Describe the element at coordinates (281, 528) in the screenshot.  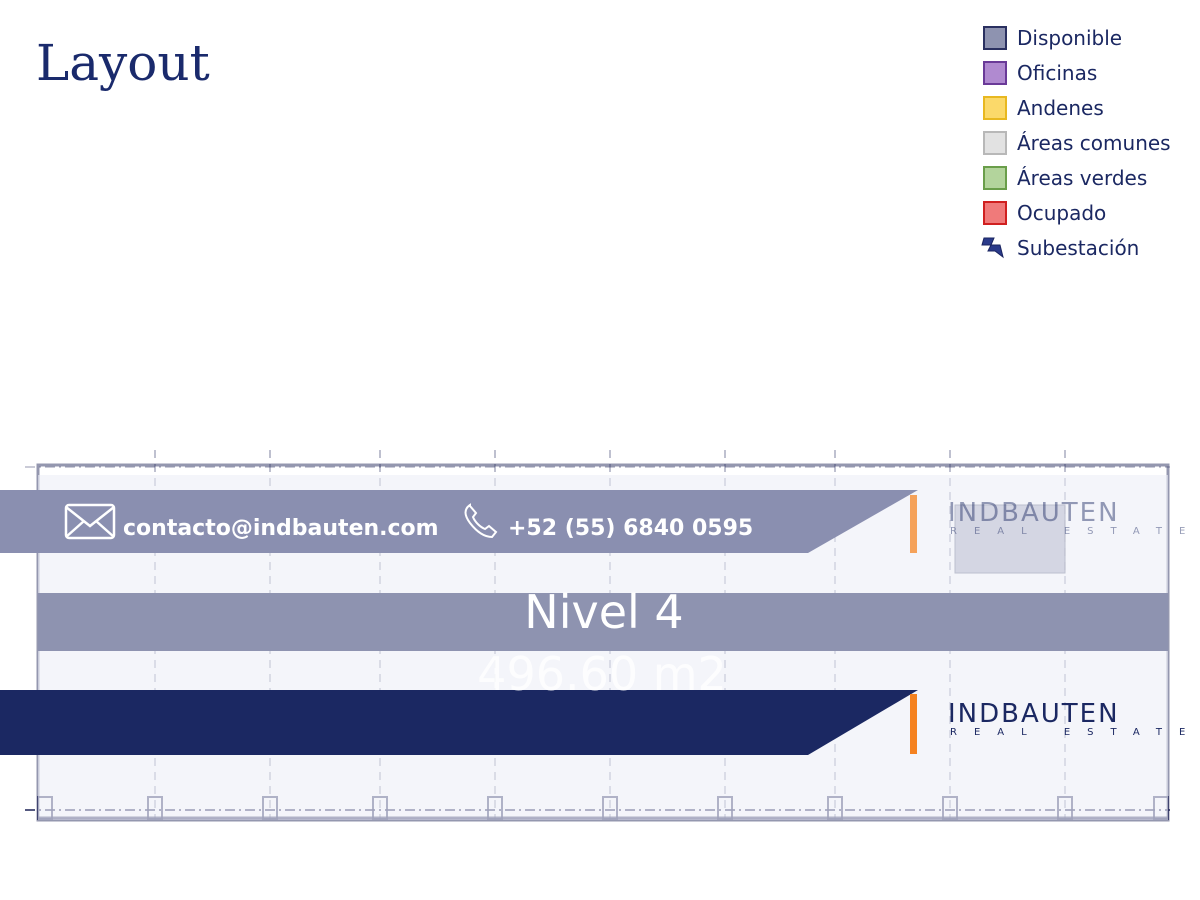
I see `contact-email: contacto@indbauten.com` at that location.